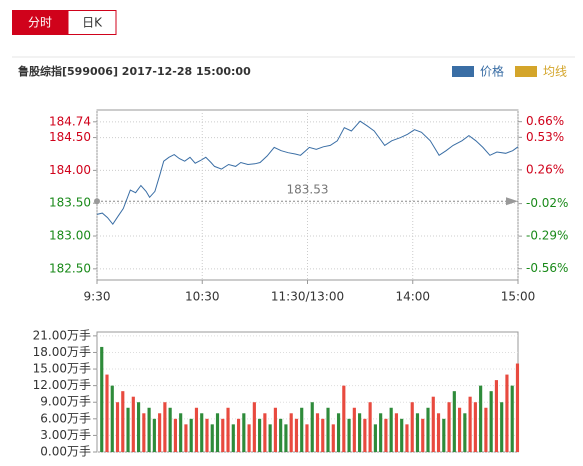 Image resolution: width=583 pixels, height=466 pixels. What do you see at coordinates (62, 352) in the screenshot?
I see `y-tick-label: 18.00万手` at bounding box center [62, 352].